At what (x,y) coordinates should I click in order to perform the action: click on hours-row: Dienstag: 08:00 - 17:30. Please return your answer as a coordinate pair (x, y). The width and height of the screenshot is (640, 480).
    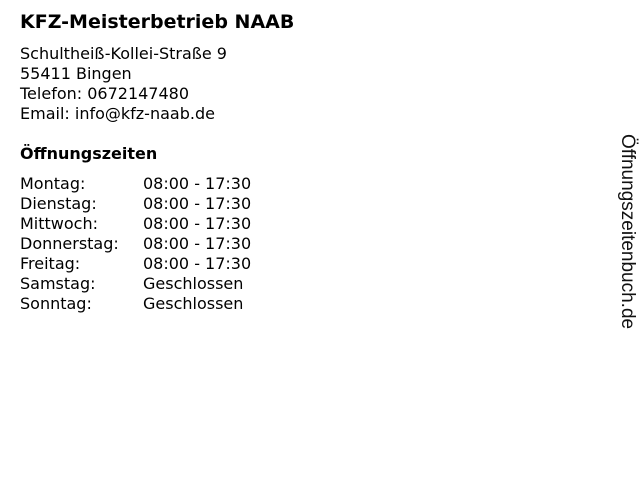
    Looking at the image, I should click on (135, 204).